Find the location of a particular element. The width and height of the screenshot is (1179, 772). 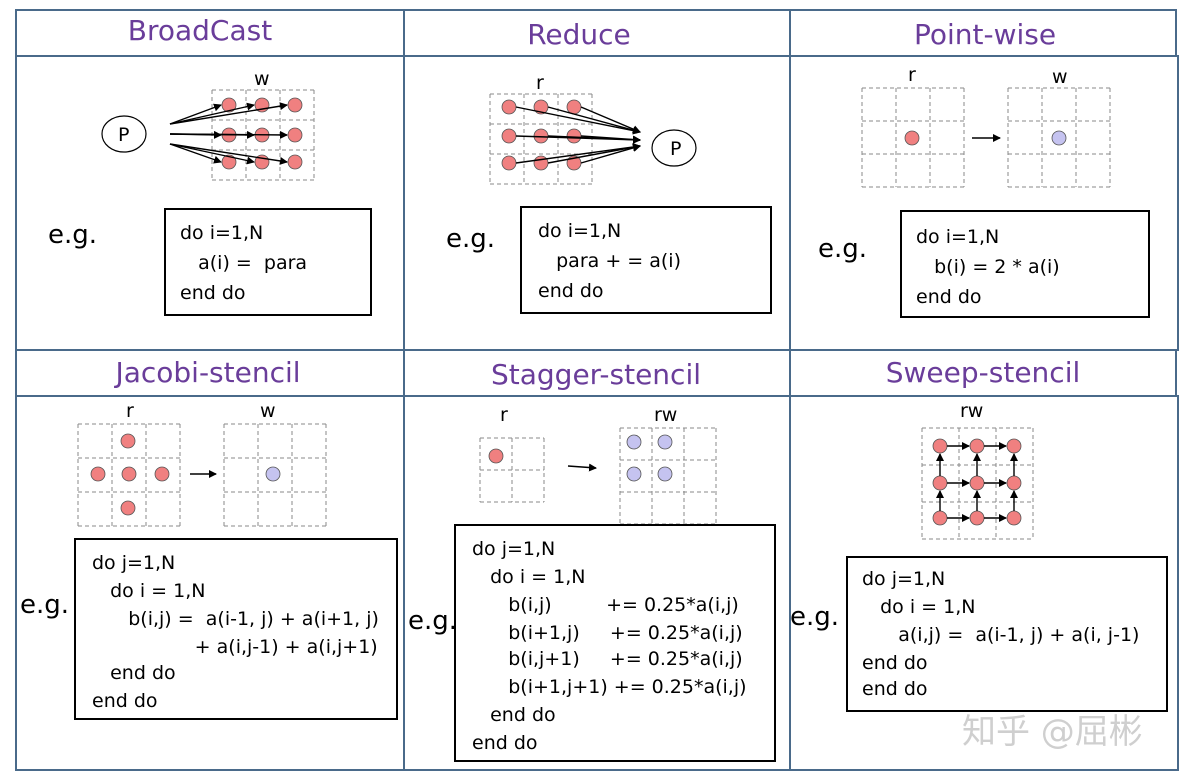

pointwise-w-label: w is located at coordinates (1060, 77).